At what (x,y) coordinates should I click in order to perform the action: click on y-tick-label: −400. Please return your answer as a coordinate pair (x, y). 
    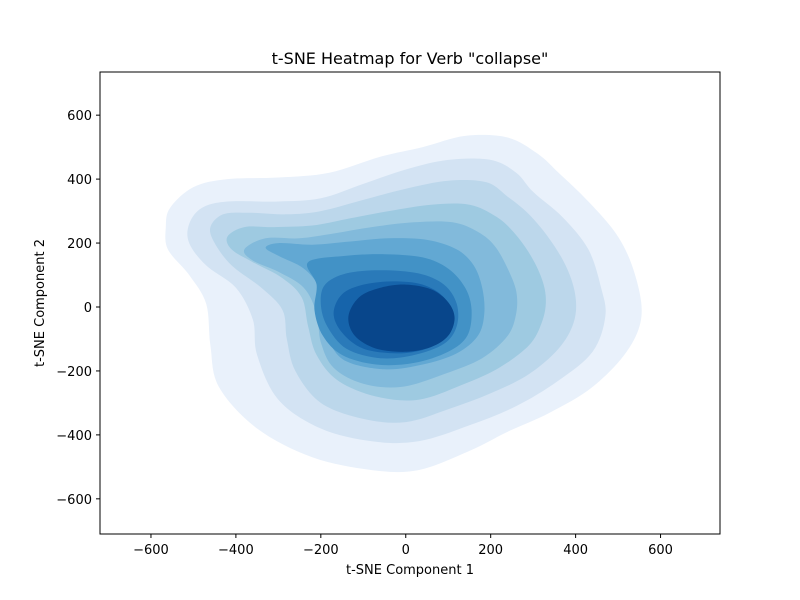
    Looking at the image, I should click on (74, 436).